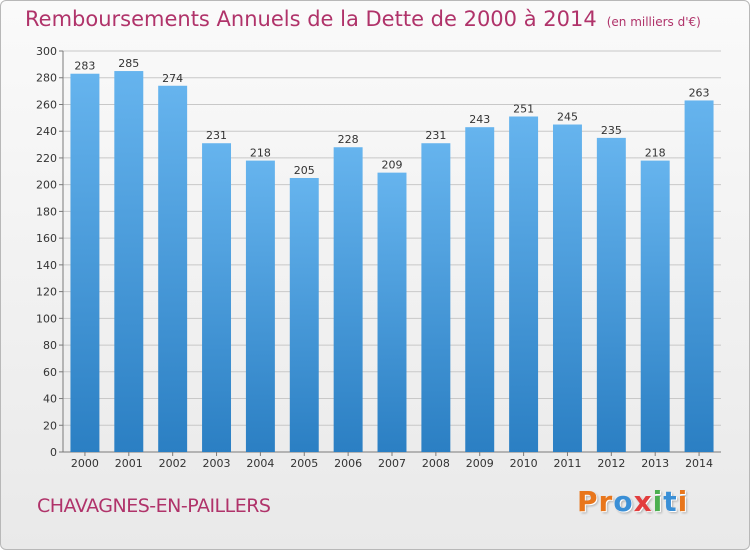 This screenshot has height=550, width=750. Describe the element at coordinates (128, 63) in the screenshot. I see `data-label: 285` at that location.